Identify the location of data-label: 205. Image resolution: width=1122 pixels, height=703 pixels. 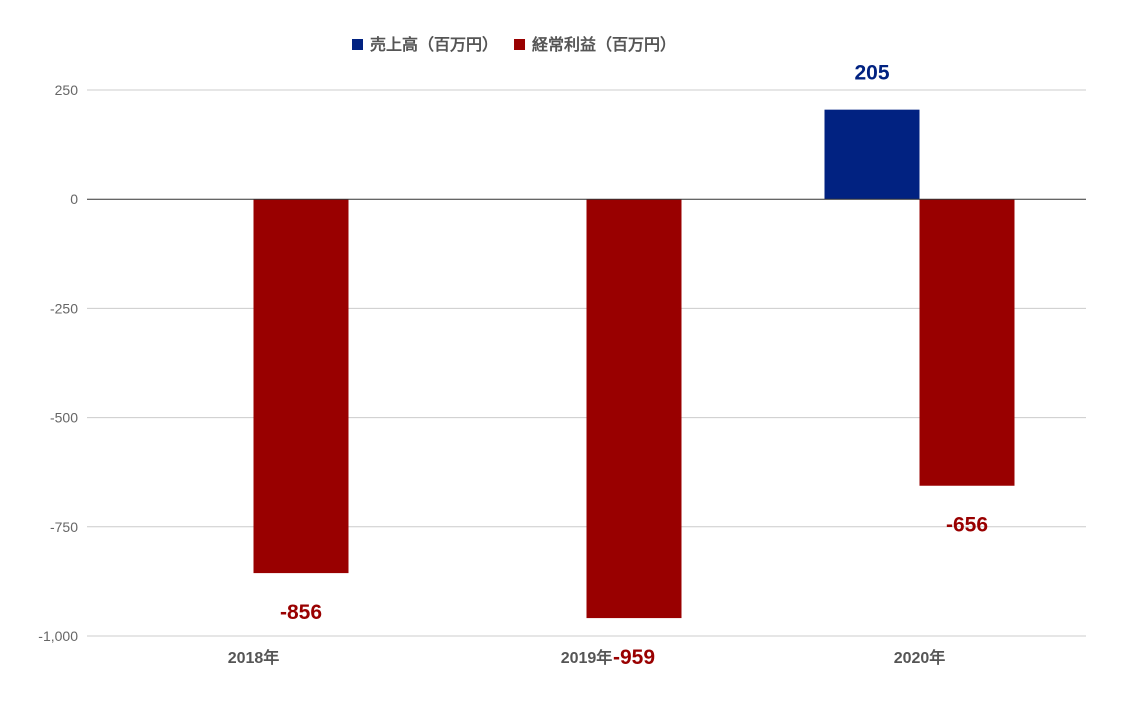
(871, 73).